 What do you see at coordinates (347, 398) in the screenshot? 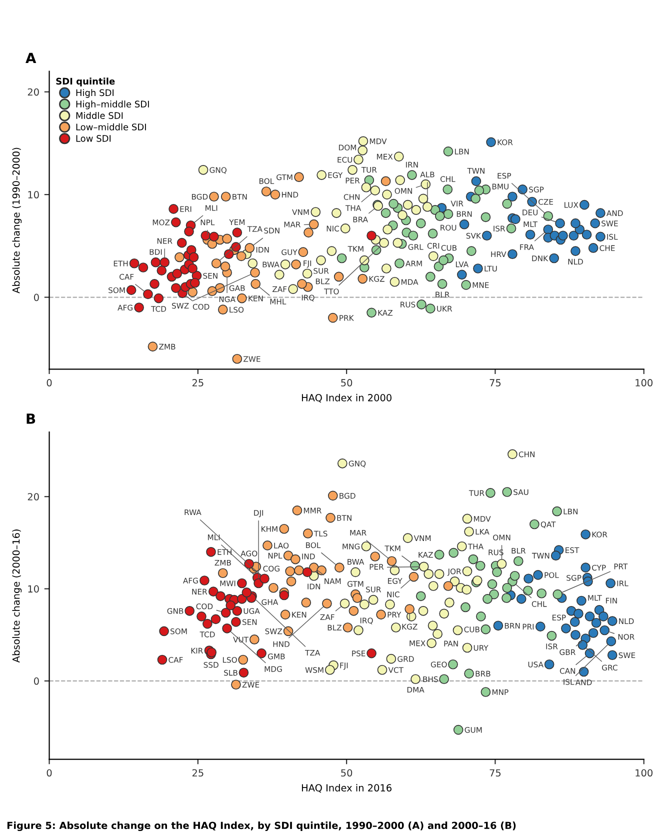
I see `x-axis-title: HAQ Index in 2000` at bounding box center [347, 398].